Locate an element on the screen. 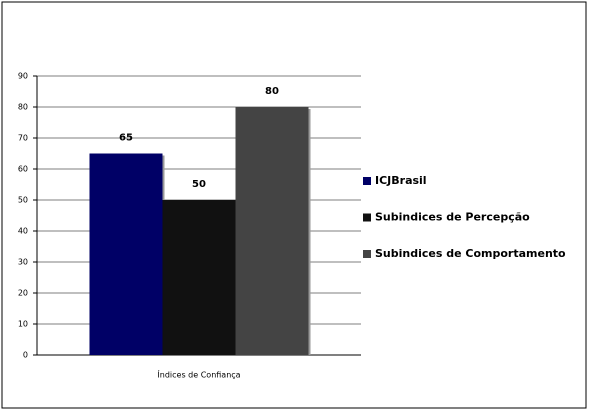  y-tick-label: 60 is located at coordinates (23, 169).